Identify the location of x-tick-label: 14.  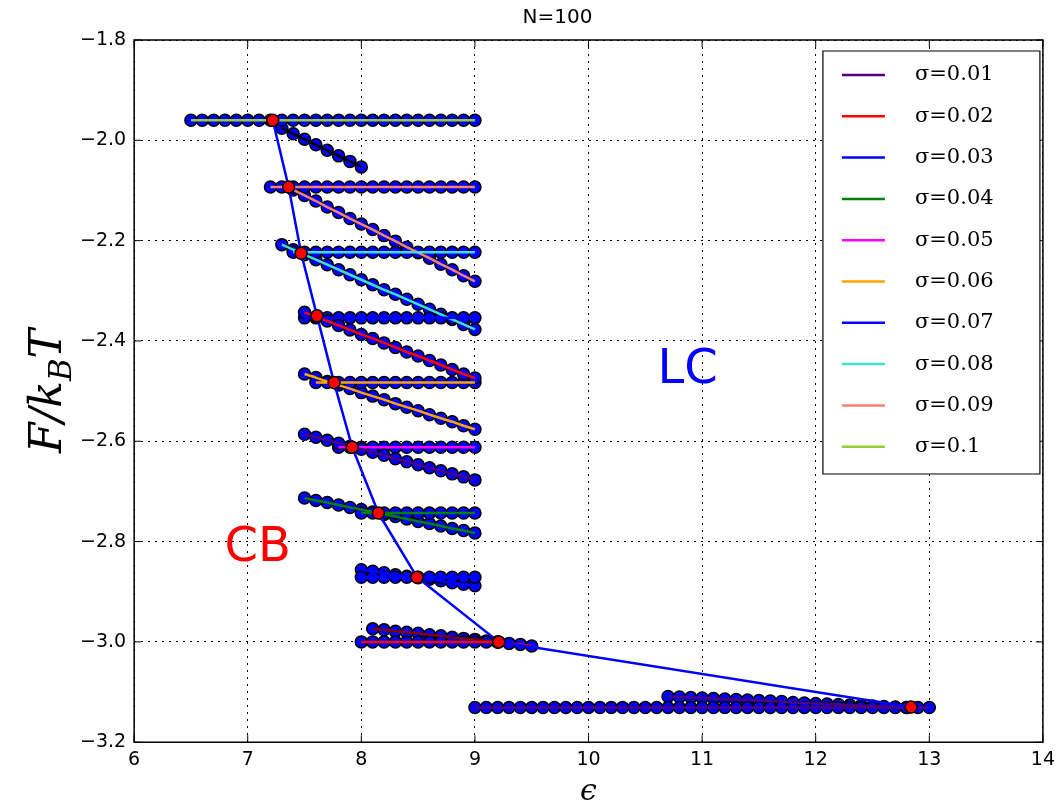
(1043, 757).